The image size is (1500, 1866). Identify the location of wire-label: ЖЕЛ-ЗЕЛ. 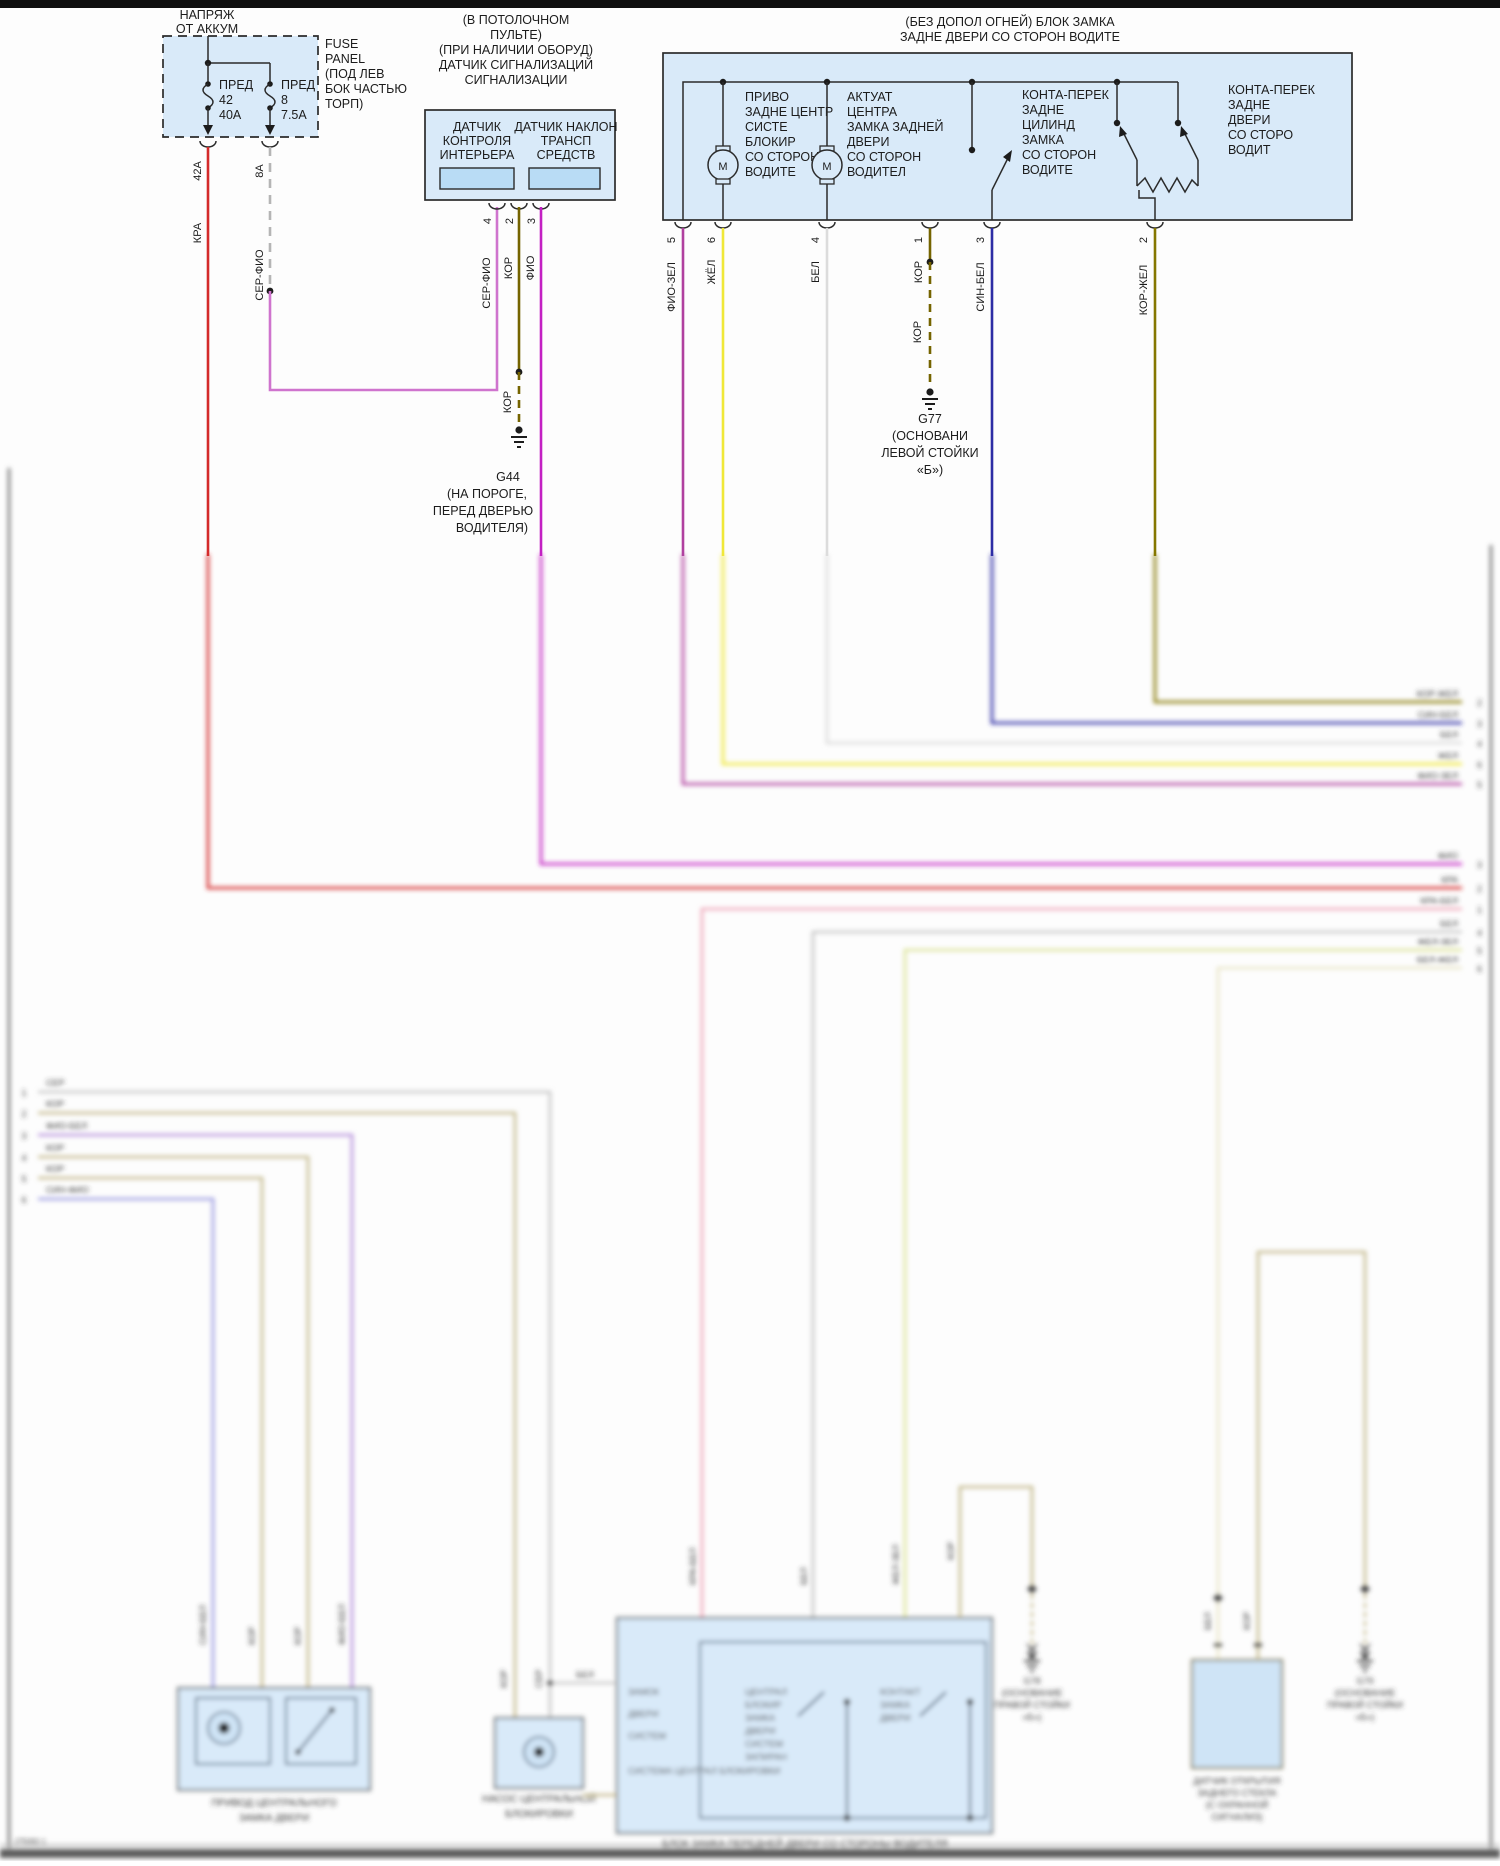
(896, 1564).